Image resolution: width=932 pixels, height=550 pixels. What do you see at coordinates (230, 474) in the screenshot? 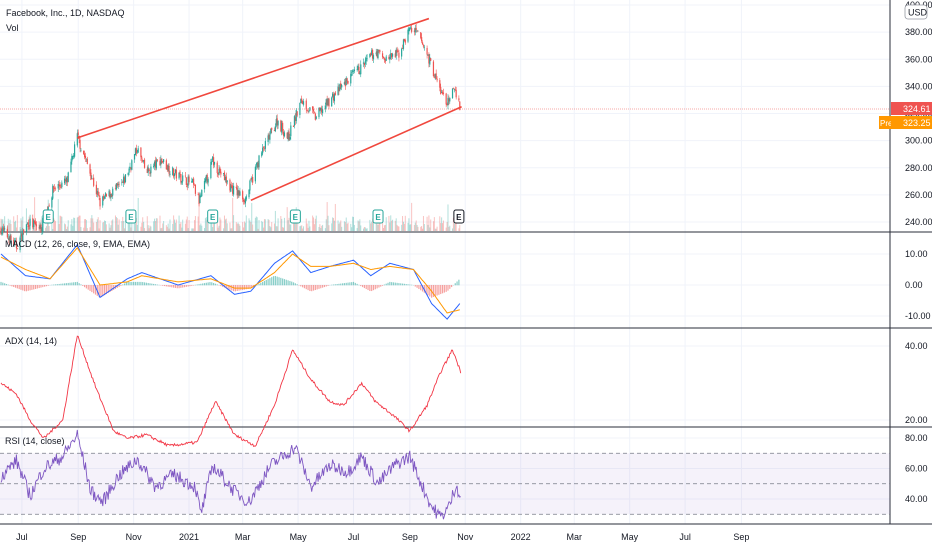
I see `rsi-line` at bounding box center [230, 474].